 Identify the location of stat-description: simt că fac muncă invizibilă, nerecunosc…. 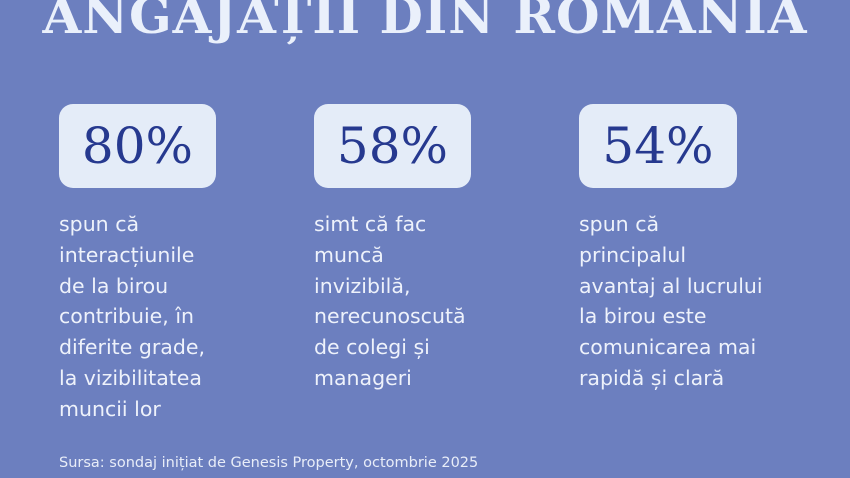
(390, 301).